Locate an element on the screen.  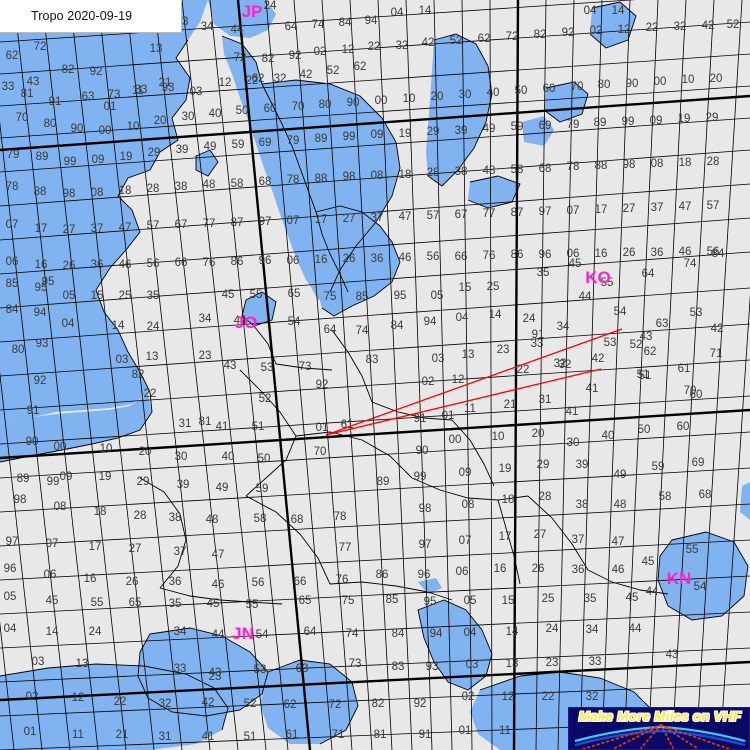
grid-square-label: 05 is located at coordinates (470, 601).